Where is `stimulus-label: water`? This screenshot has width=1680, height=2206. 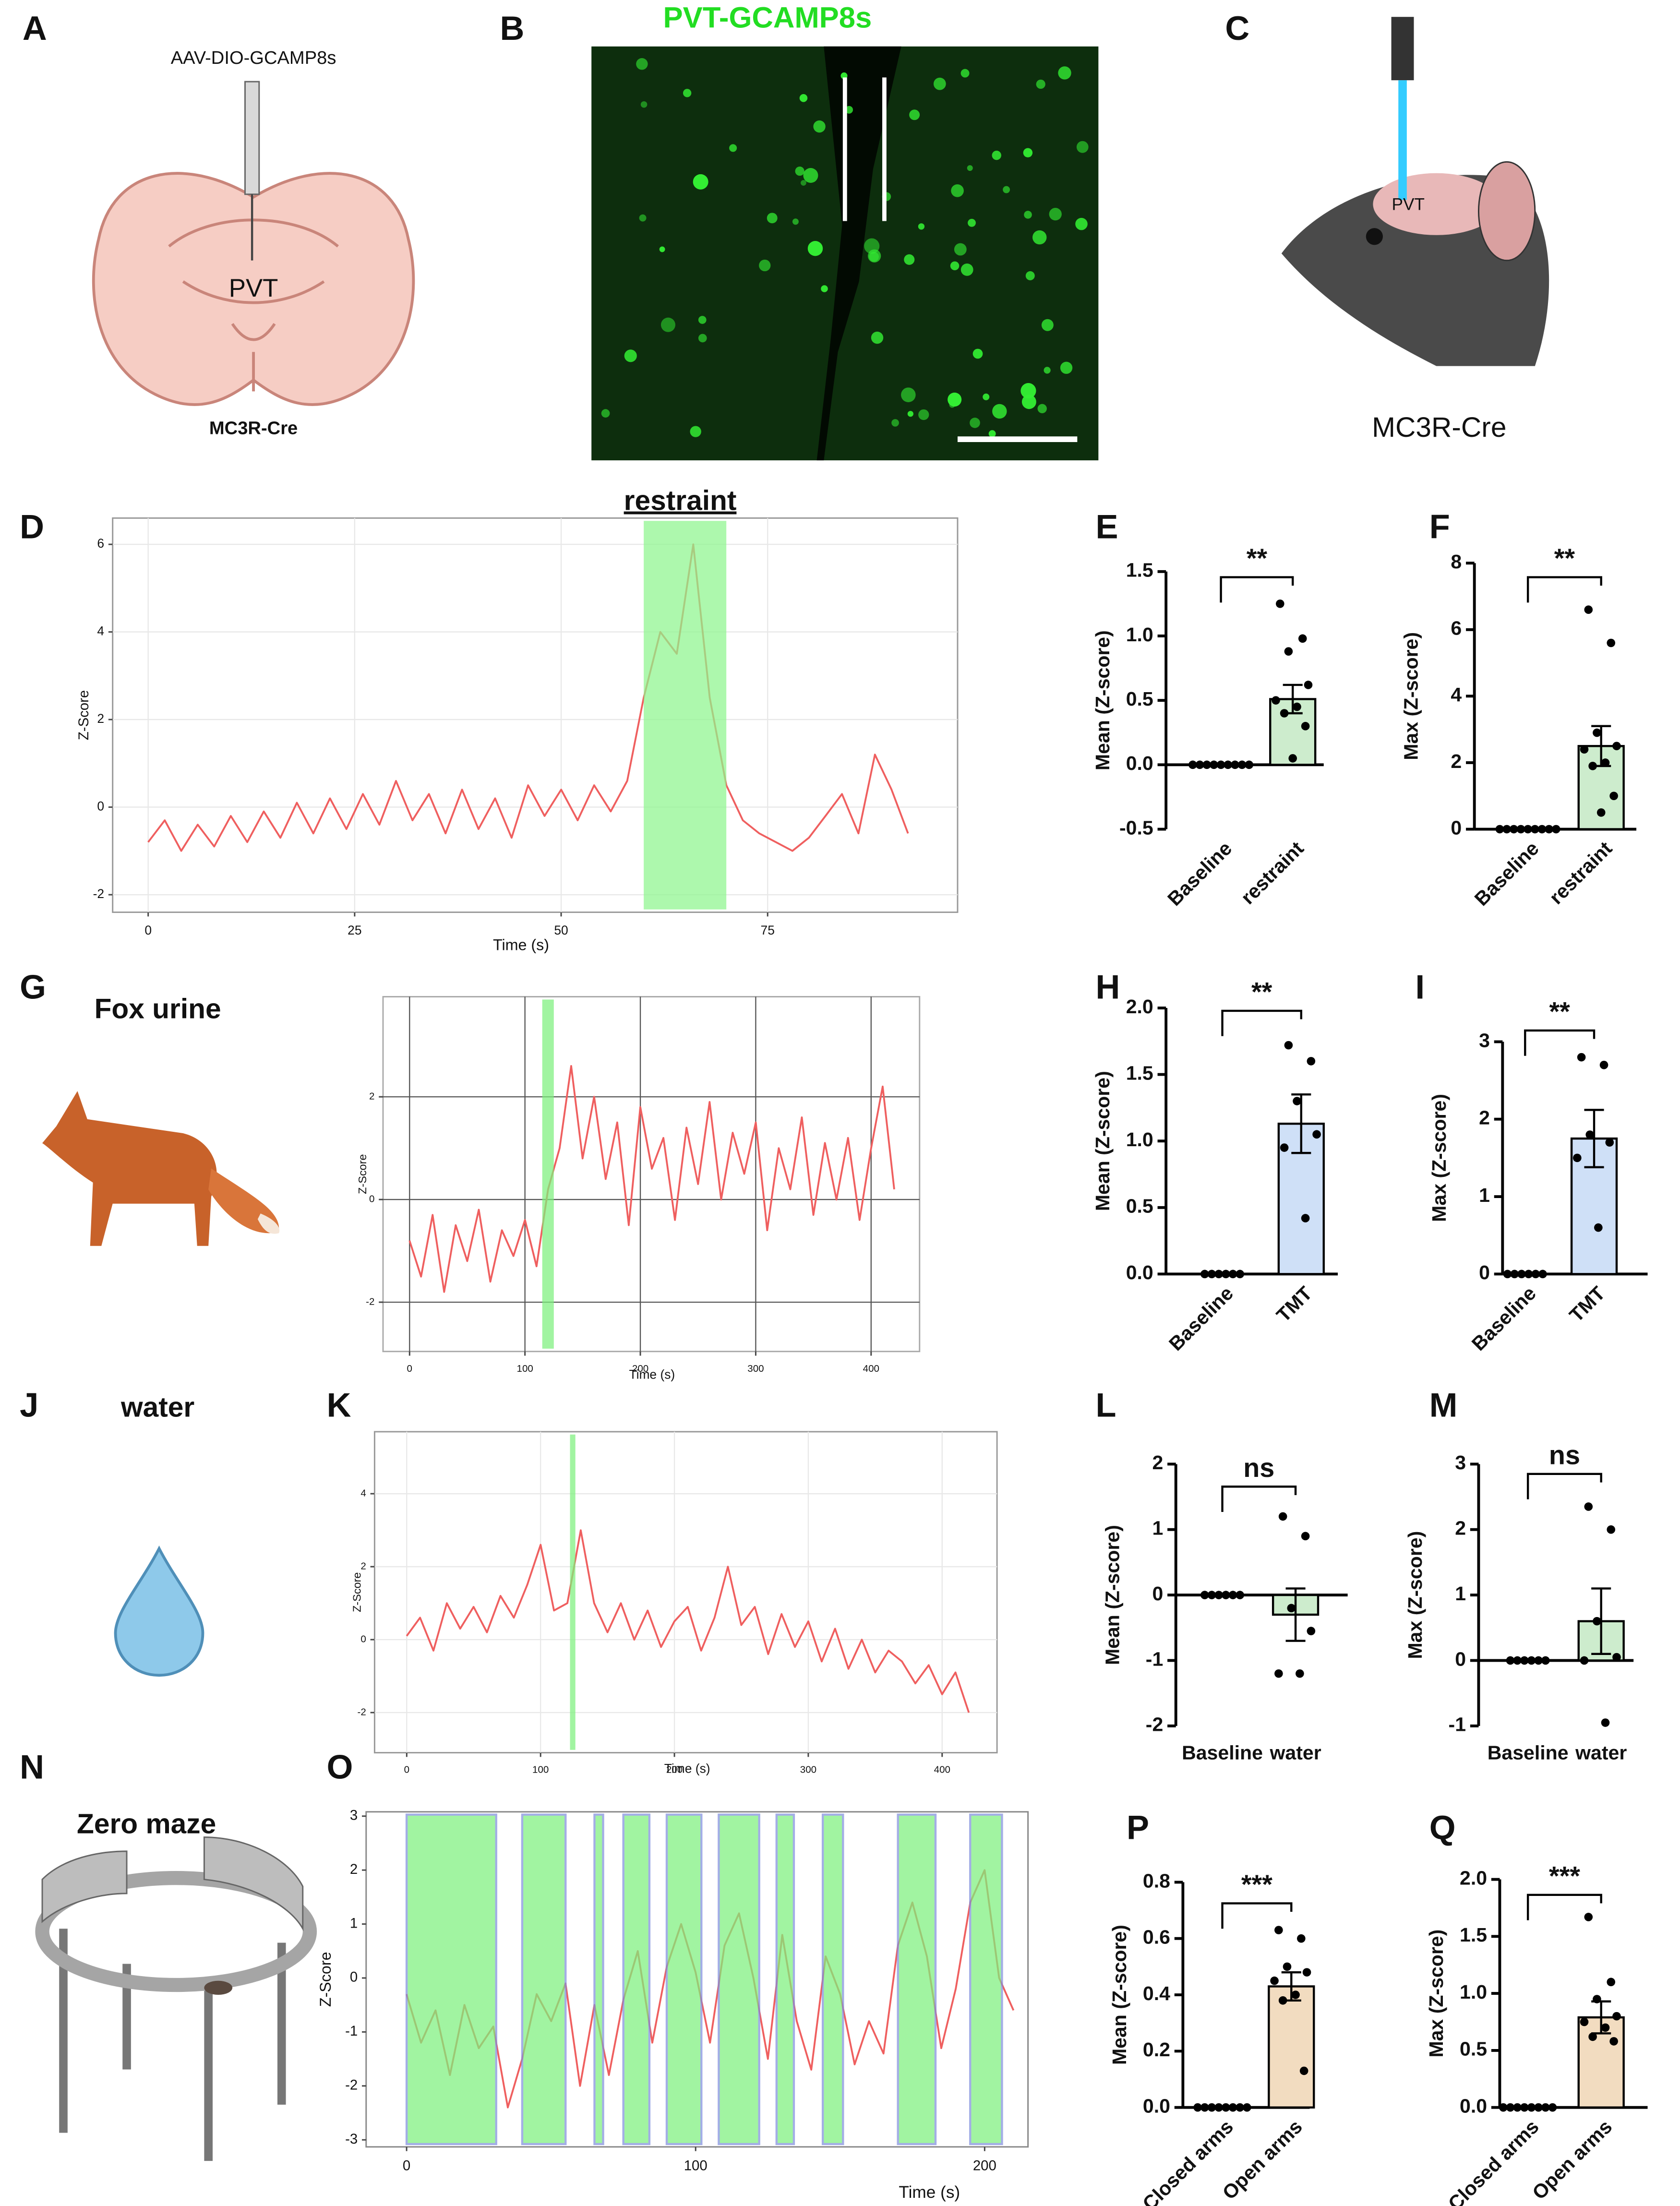
stimulus-label: water is located at coordinates (157, 1407).